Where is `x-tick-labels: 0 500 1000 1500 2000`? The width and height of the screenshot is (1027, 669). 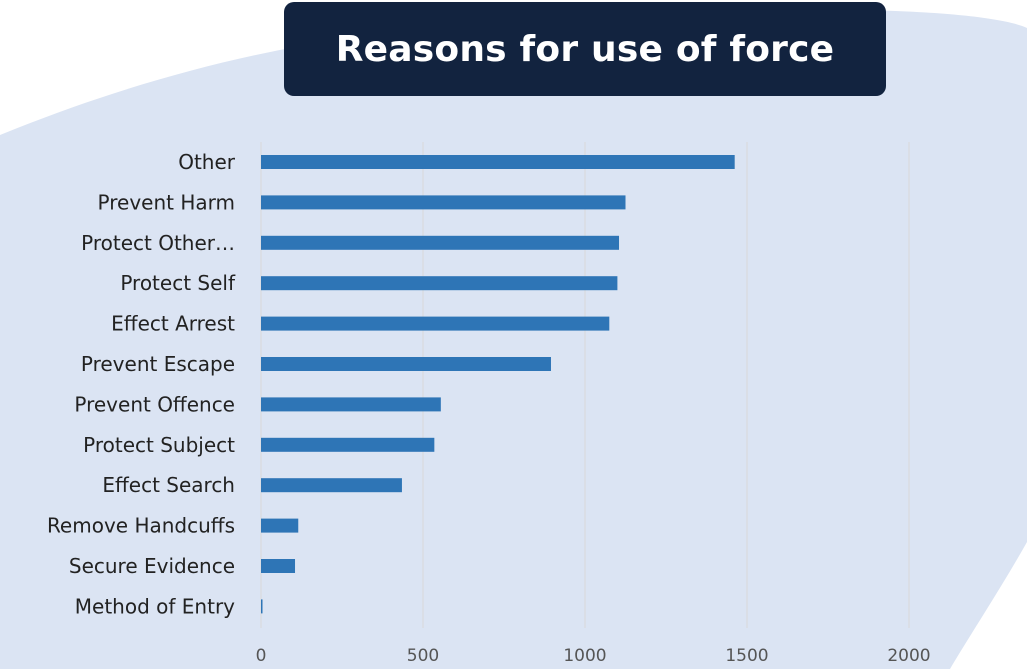
x-tick-labels: 0 500 1000 1500 2000 is located at coordinates (593, 656).